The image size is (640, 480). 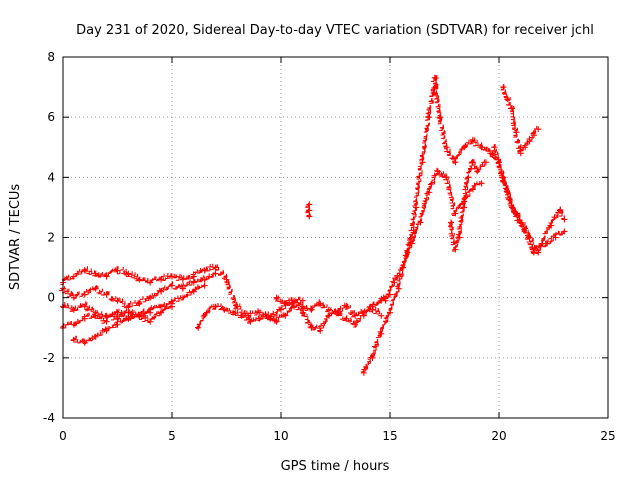 What do you see at coordinates (335, 466) in the screenshot?
I see `x-axis-title: GPS time / hours` at bounding box center [335, 466].